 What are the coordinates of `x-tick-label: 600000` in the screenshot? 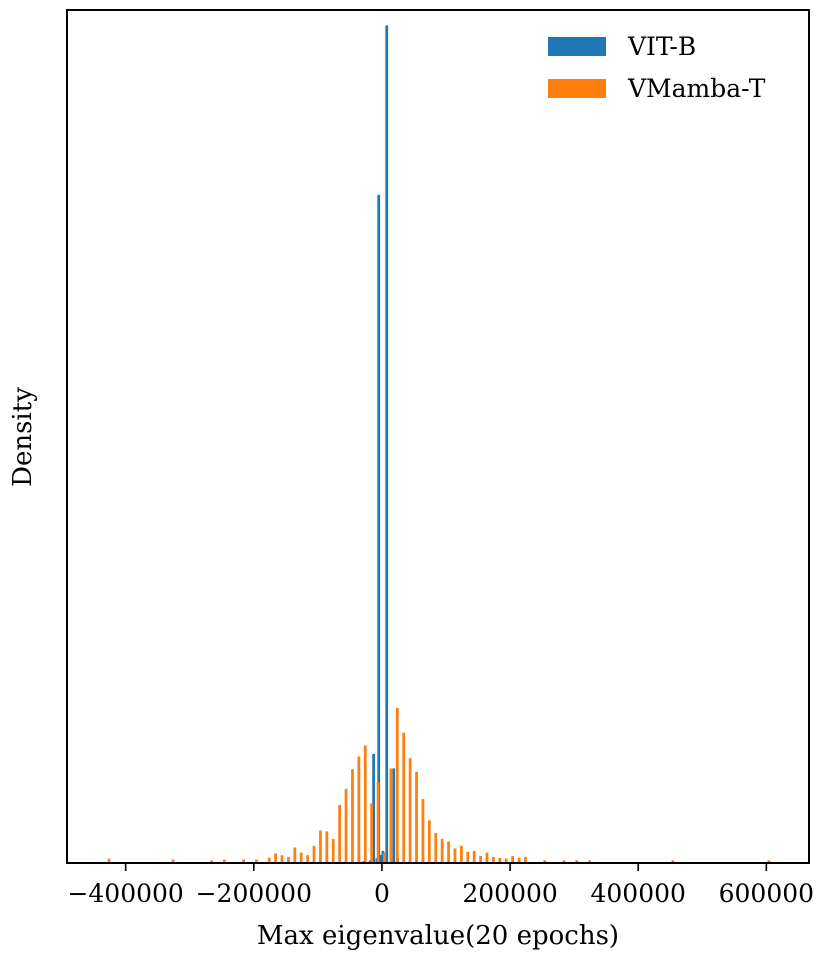 It's located at (766, 893).